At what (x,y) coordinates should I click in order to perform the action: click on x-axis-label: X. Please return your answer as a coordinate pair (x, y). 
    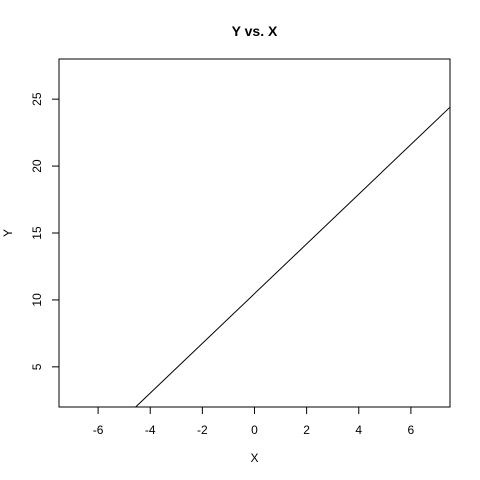
    Looking at the image, I should click on (254, 458).